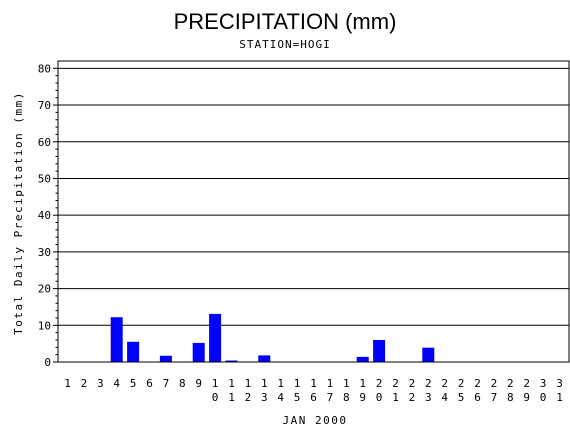  I want to click on y-tick-label: 40, so click(44, 215).